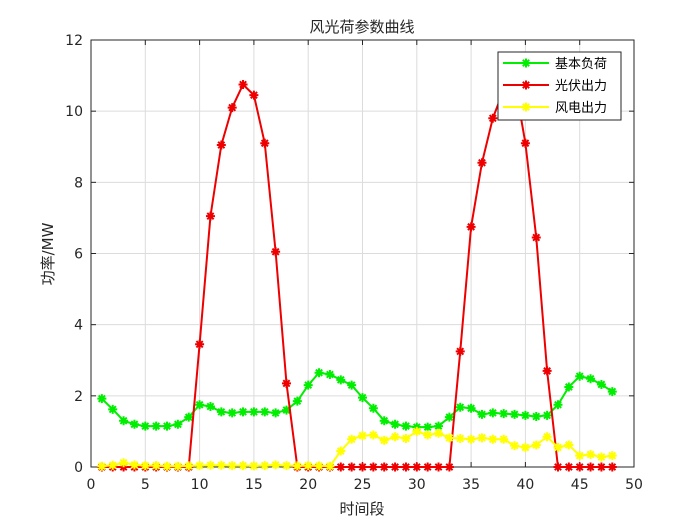 The height and width of the screenshot is (525, 700). Describe the element at coordinates (74, 112) in the screenshot. I see `y-tick-label: 10` at that location.